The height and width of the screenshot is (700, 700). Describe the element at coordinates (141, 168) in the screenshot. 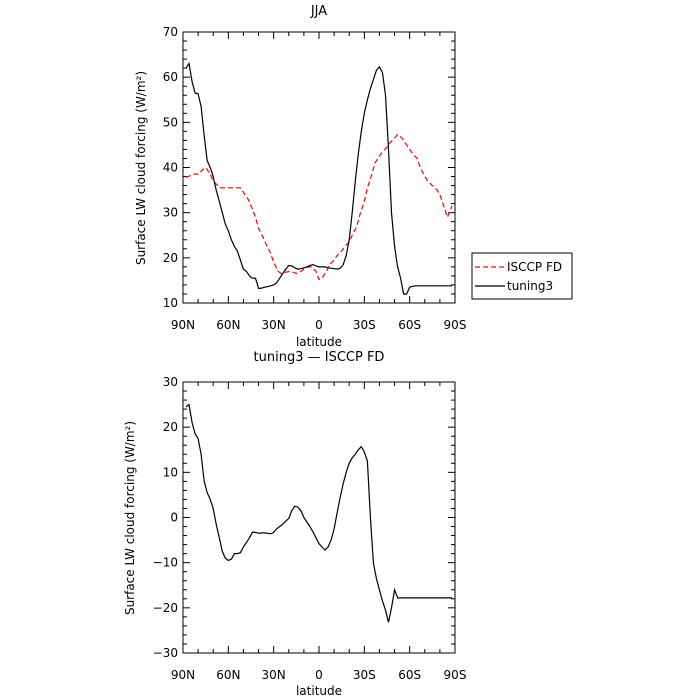

I see `top-ylabel: Surface LW cloud forcing (W/m²)` at that location.